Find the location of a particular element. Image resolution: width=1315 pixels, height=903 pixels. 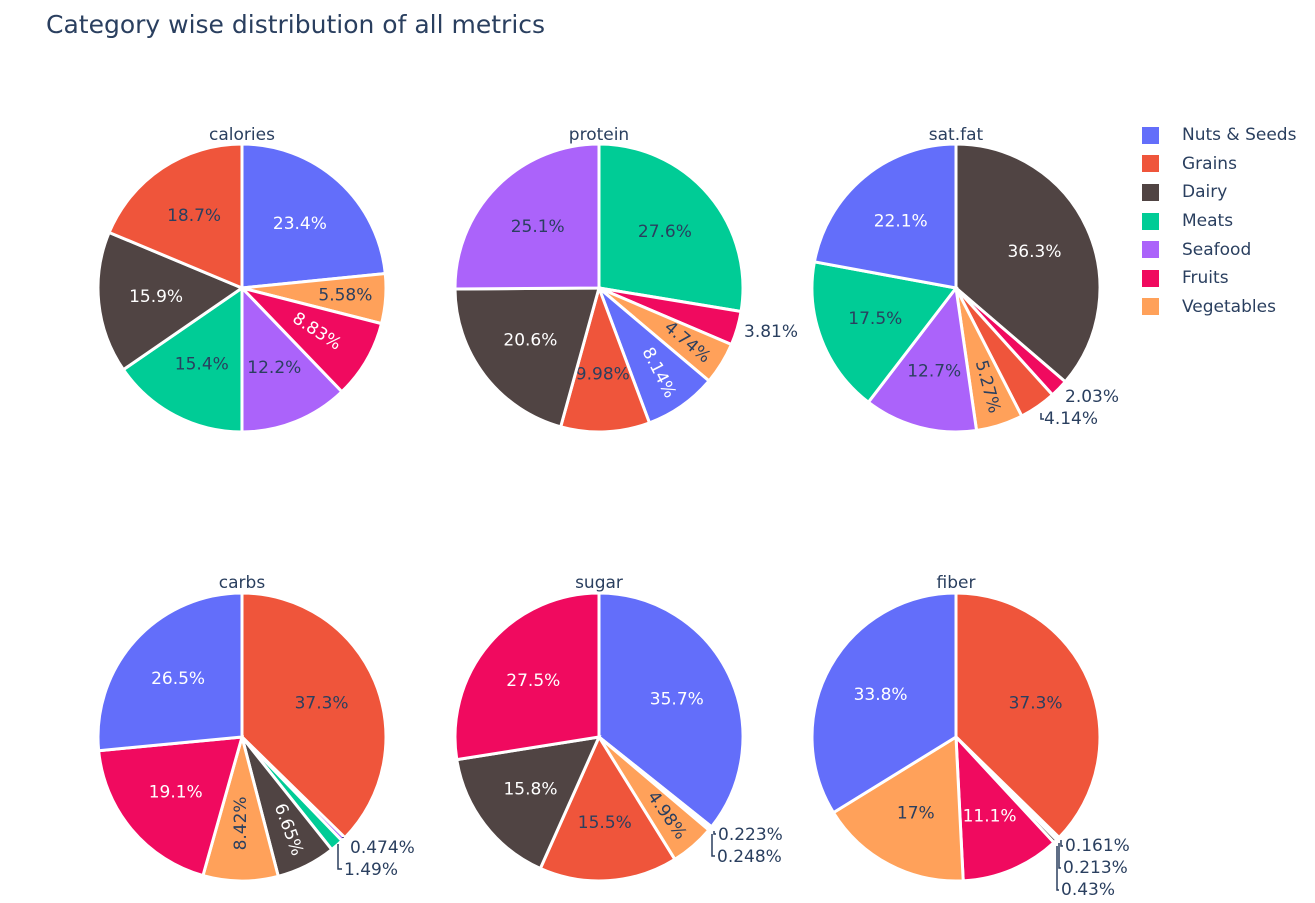

legend-label: Seafood is located at coordinates (1217, 249).